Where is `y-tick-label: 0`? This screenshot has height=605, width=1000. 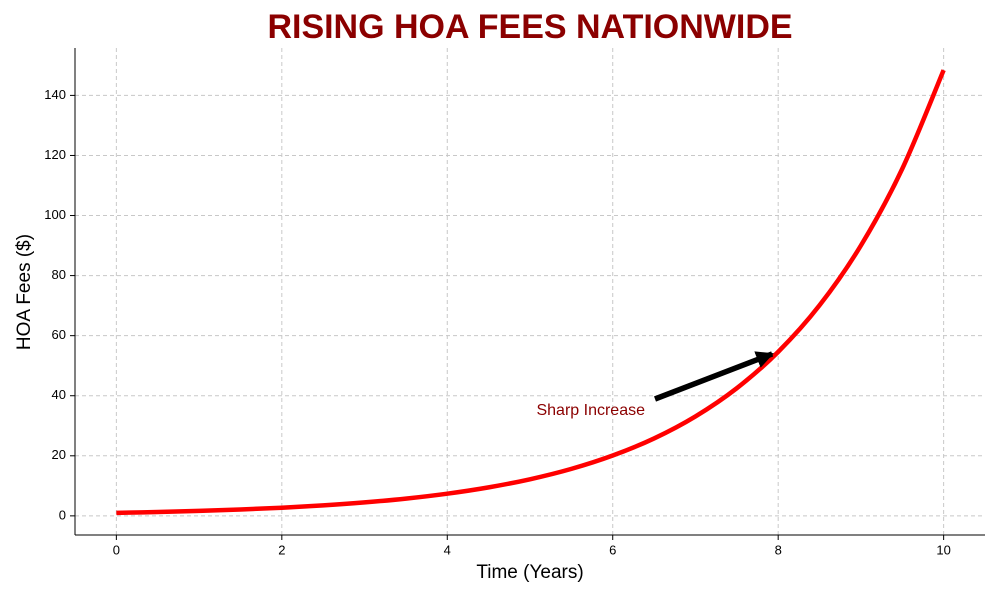 y-tick-label: 0 is located at coordinates (62, 514).